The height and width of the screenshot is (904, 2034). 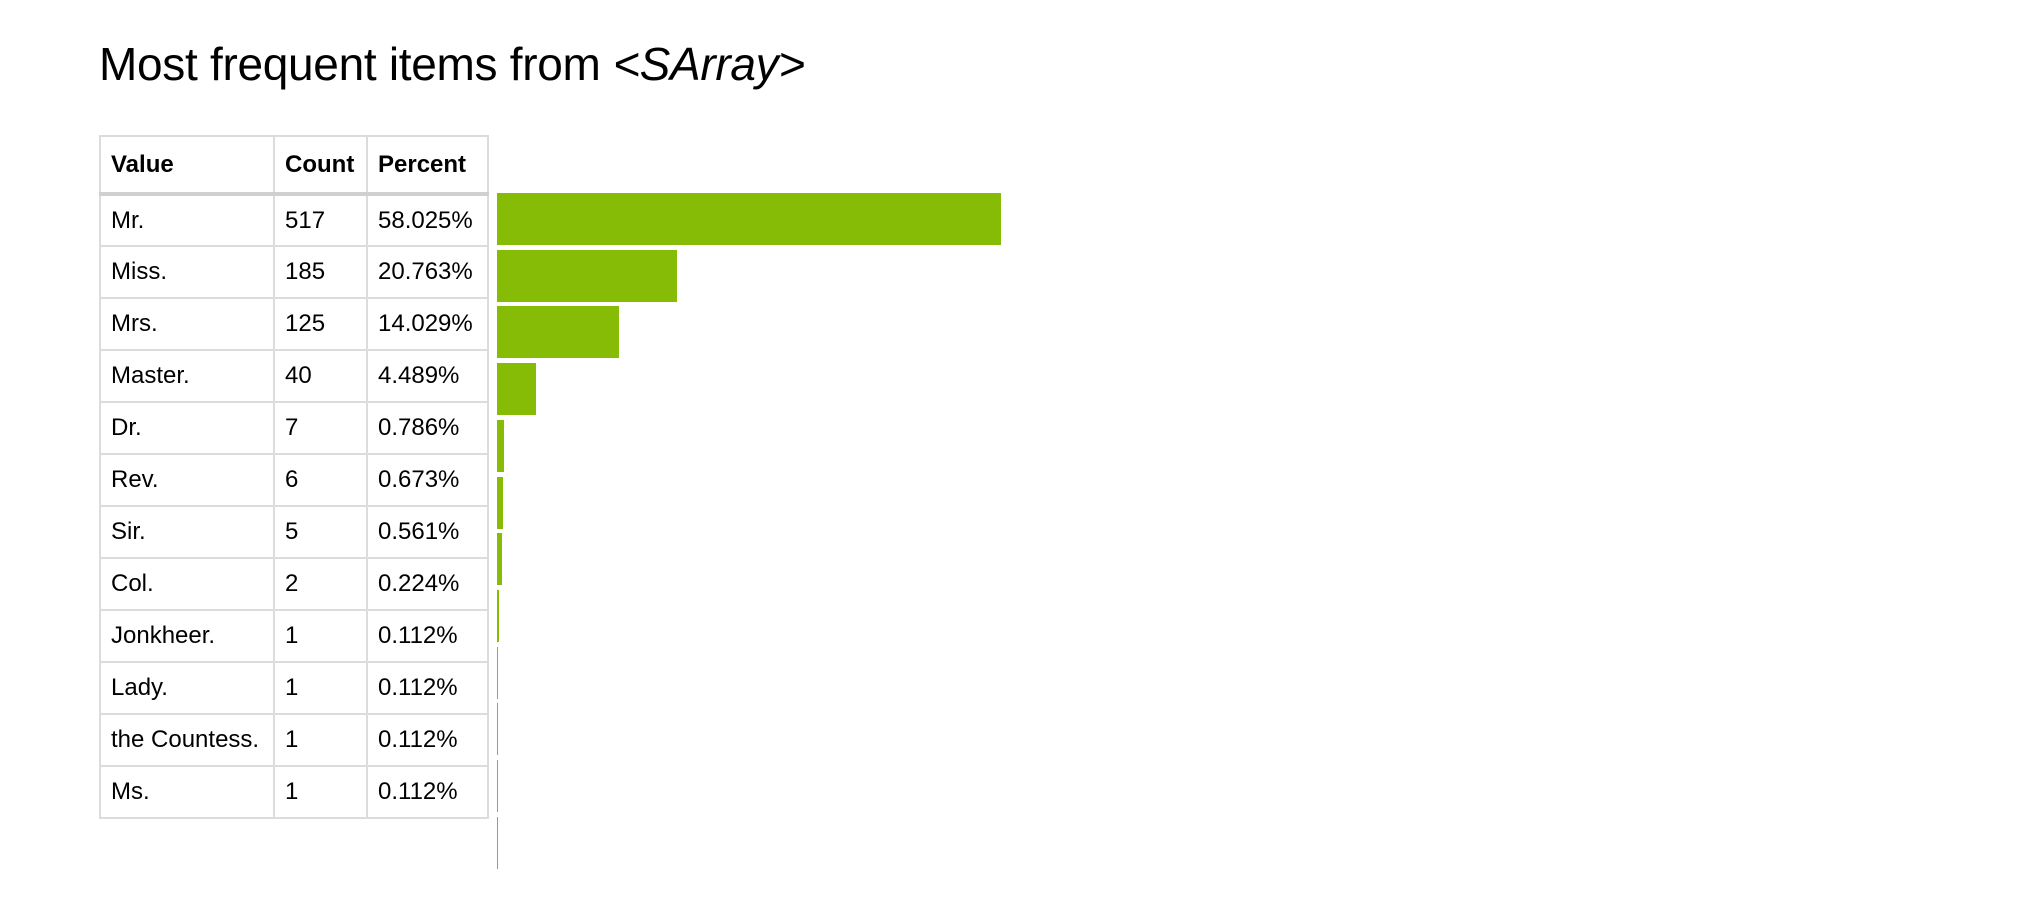 What do you see at coordinates (427, 428) in the screenshot?
I see `cell-percent: 0.786%` at bounding box center [427, 428].